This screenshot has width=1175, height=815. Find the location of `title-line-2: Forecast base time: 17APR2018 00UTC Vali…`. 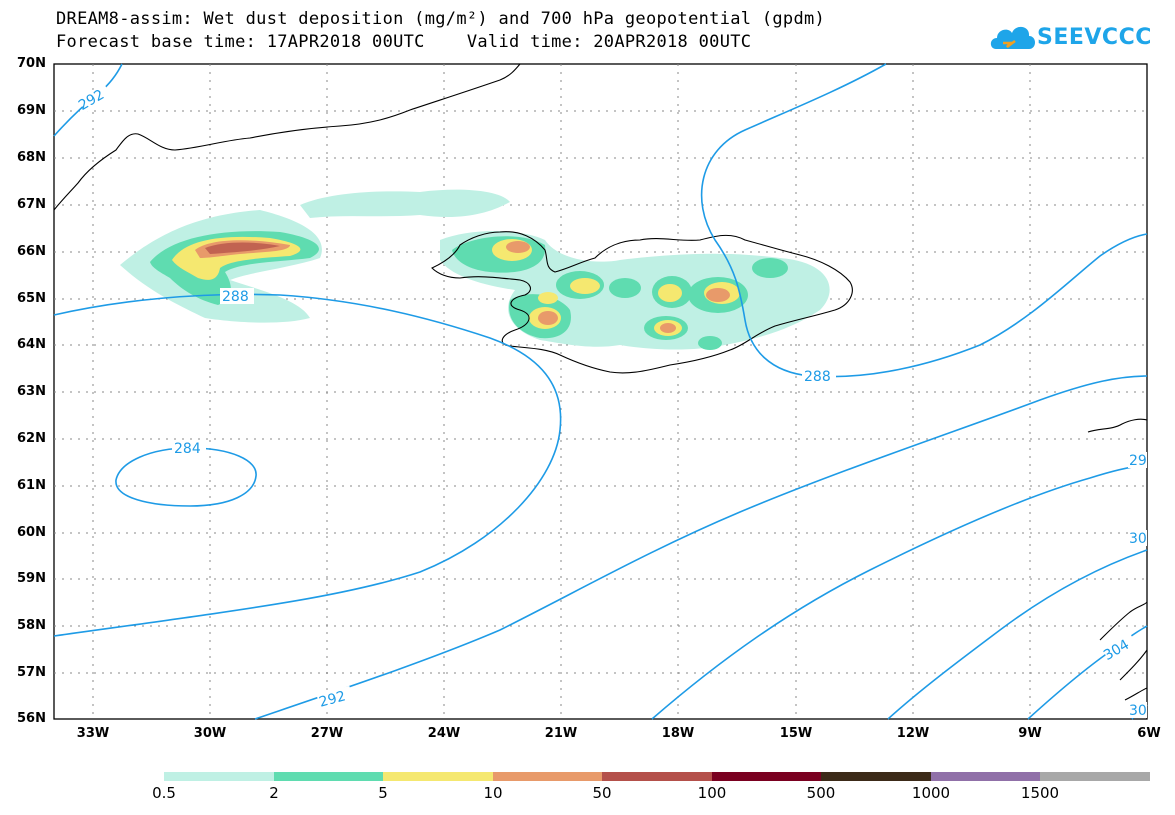

title-line-2: Forecast base time: 17APR2018 00UTC Vali… is located at coordinates (404, 42).